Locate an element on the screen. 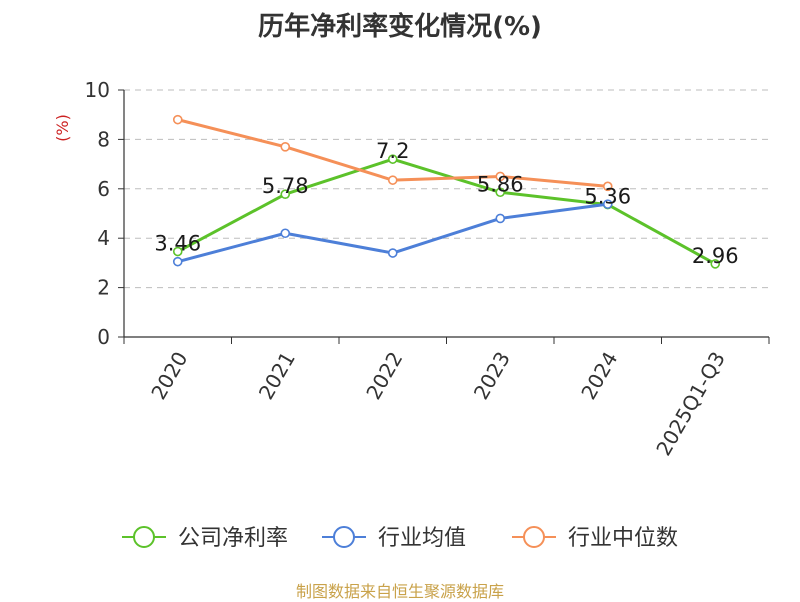 This screenshot has width=800, height=602. y-tick-label: 2 is located at coordinates (103, 288).